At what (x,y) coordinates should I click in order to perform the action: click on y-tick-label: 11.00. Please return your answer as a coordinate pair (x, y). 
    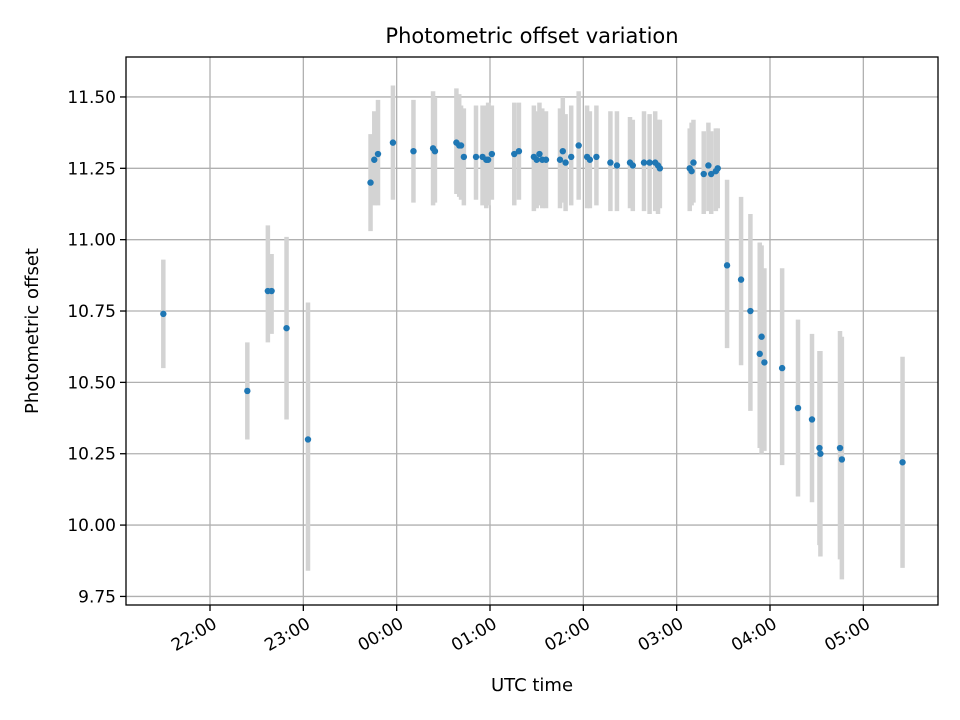
    Looking at the image, I should click on (91, 241).